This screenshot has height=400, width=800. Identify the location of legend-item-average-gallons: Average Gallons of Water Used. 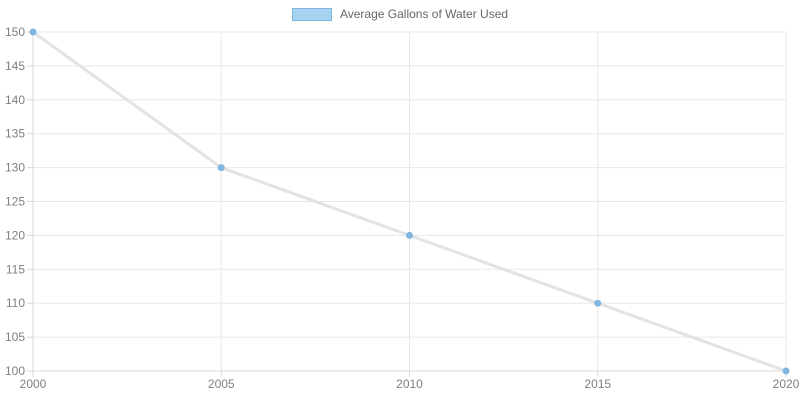
(400, 14).